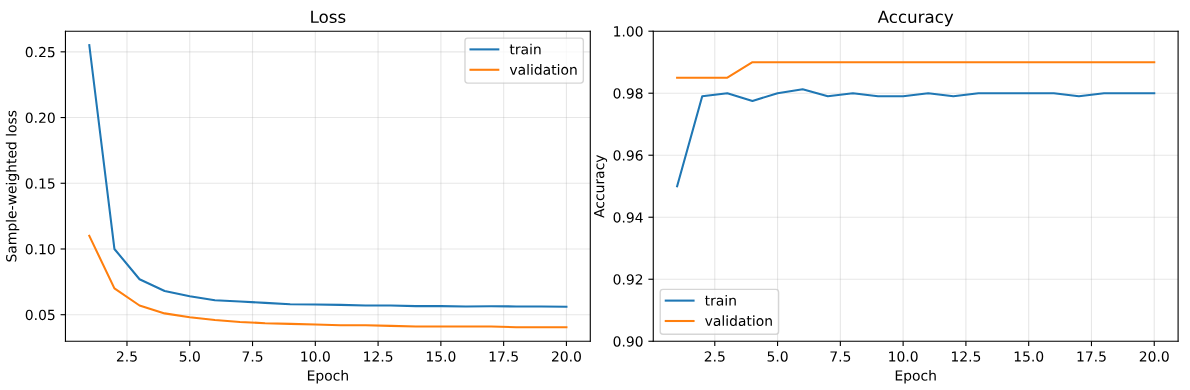 The height and width of the screenshot is (390, 1190). Describe the element at coordinates (40, 52) in the screenshot. I see `y-tick-label: 0.25` at that location.